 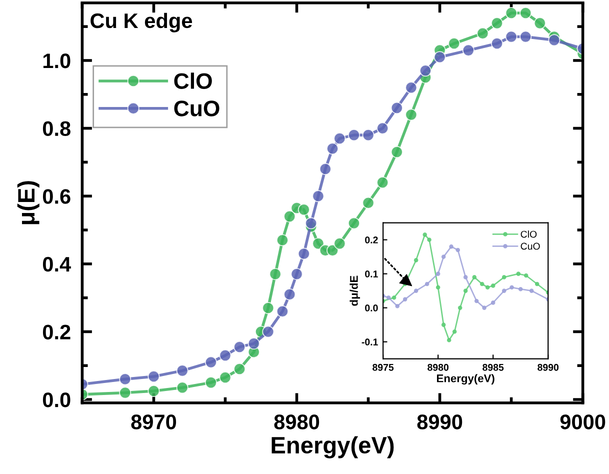 What do you see at coordinates (370, 342) in the screenshot?
I see `y-tick-label: -0.1` at bounding box center [370, 342].